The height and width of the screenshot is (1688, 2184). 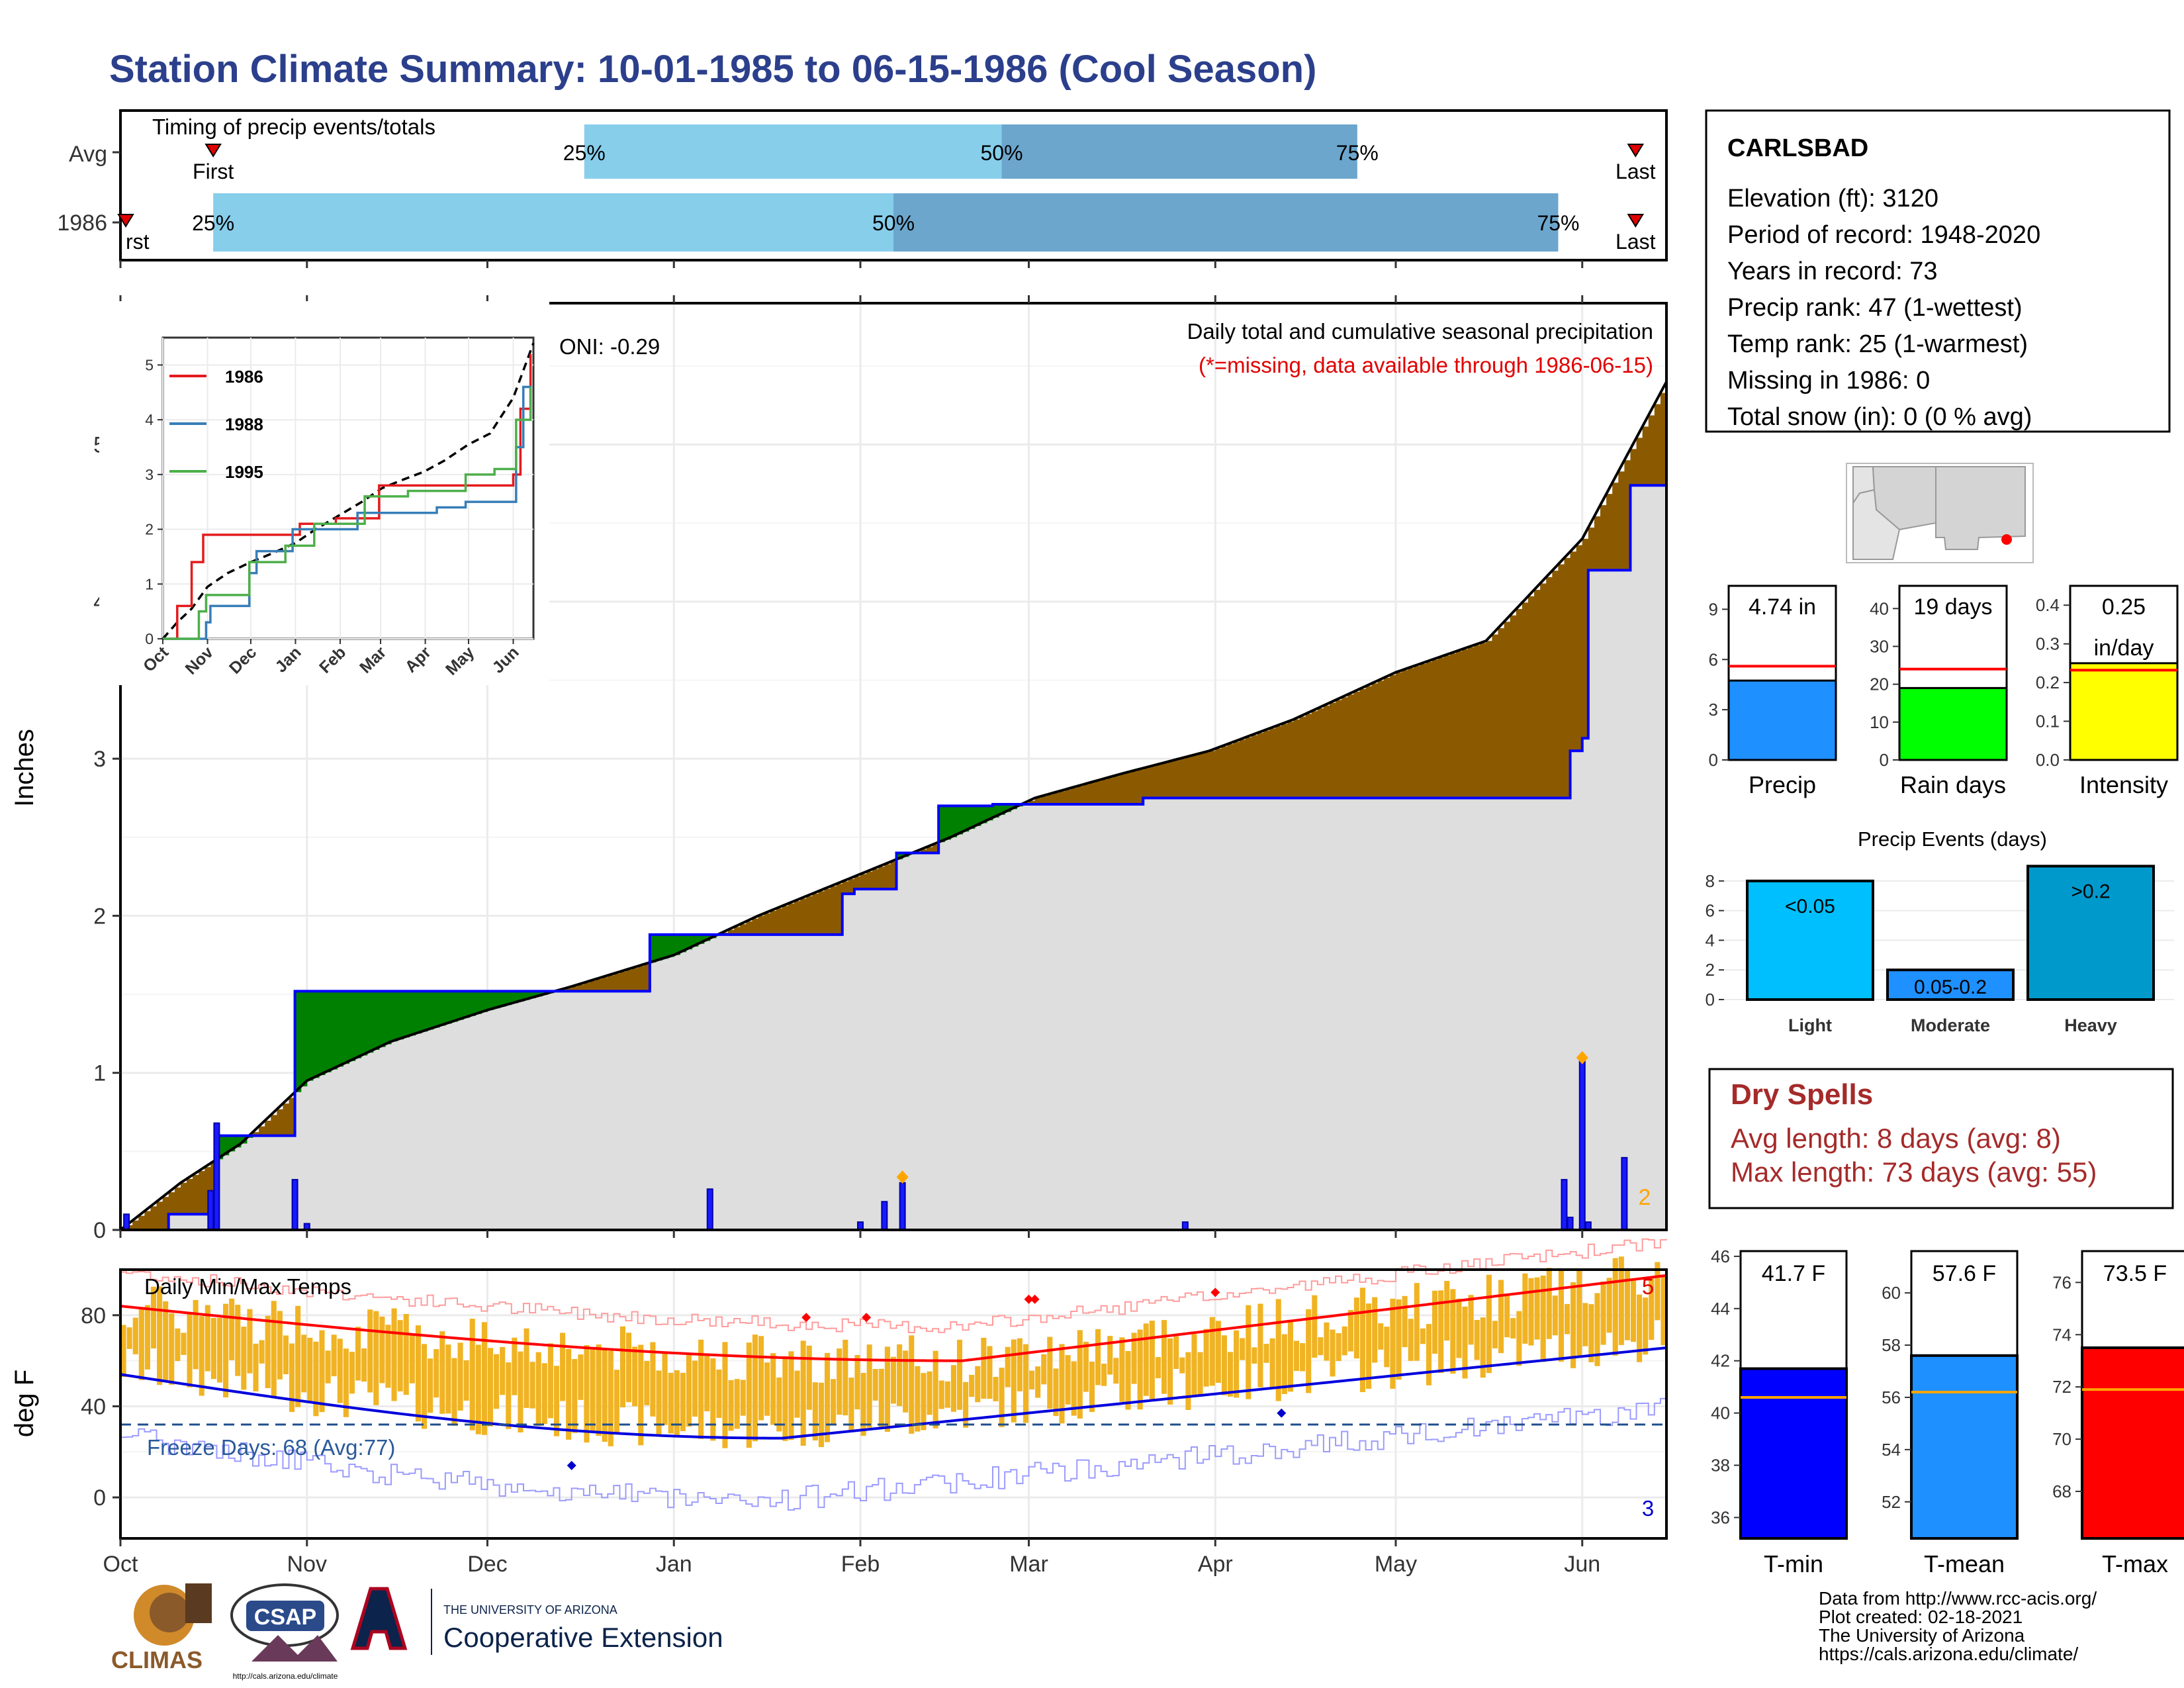 What do you see at coordinates (1794, 1273) in the screenshot?
I see `temp-summary-value: 41.7 F` at bounding box center [1794, 1273].